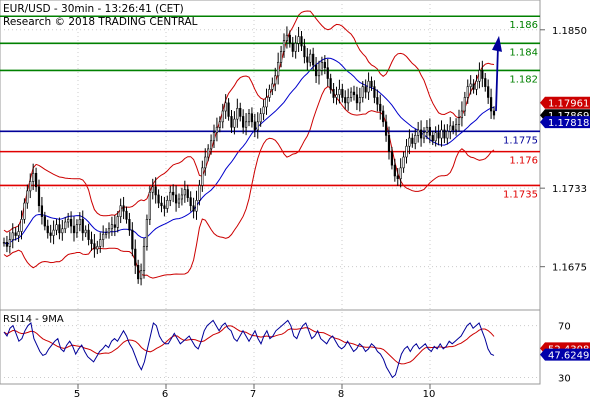 The width and height of the screenshot is (590, 404). I want to click on rsi-value-tag-box, so click(565, 354).